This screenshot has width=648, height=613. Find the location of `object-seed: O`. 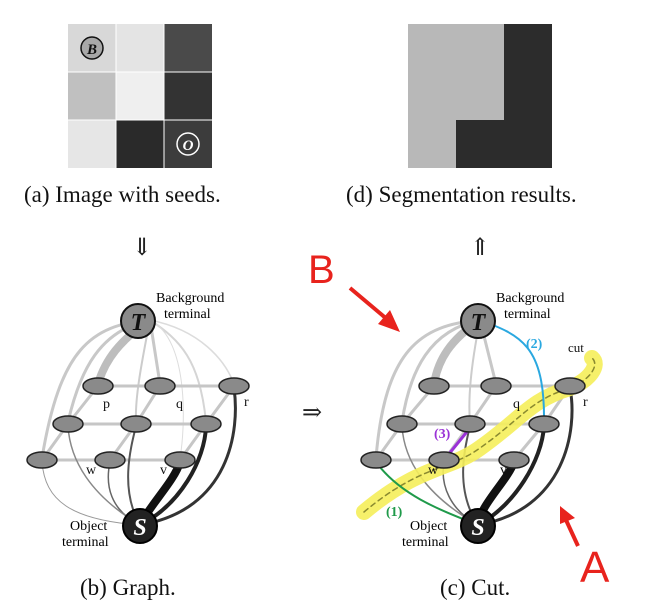

object-seed: O is located at coordinates (188, 144).